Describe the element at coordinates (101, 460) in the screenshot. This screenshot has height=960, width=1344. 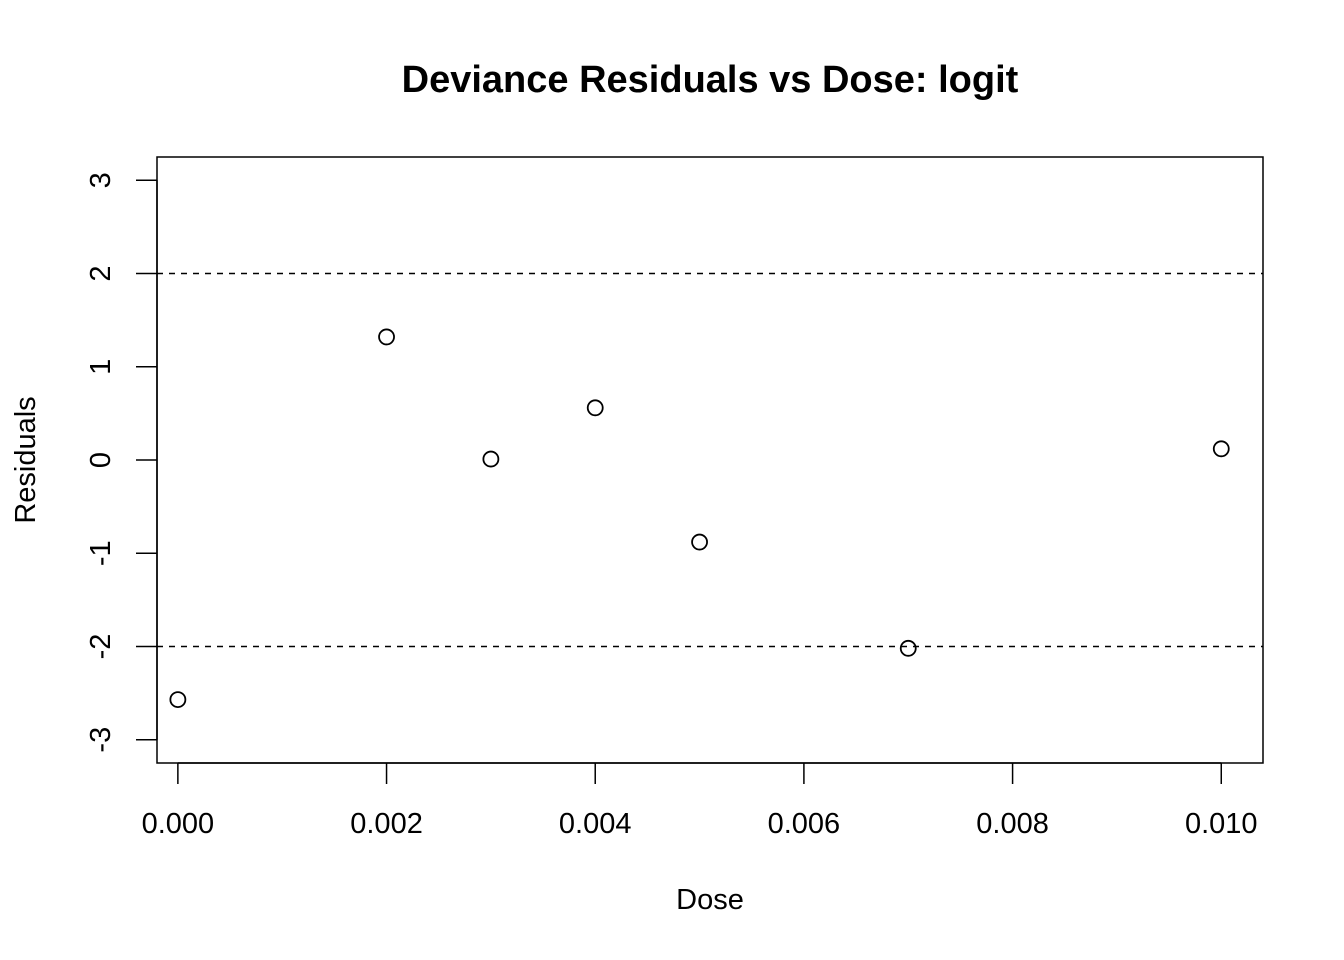
I see `y-tick-label: 0` at that location.